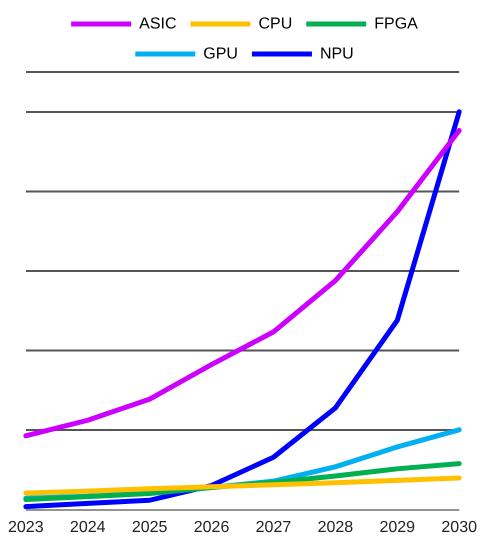  I want to click on legend-label: FPGA, so click(396, 23).